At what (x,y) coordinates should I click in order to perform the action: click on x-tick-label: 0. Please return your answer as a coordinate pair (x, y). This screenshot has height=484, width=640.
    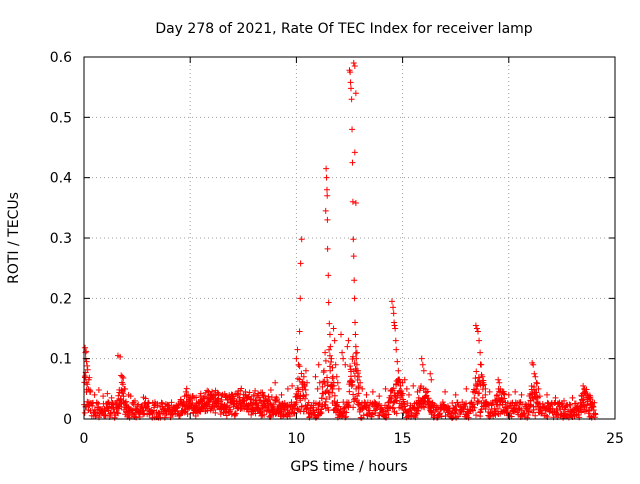
    Looking at the image, I should click on (84, 439).